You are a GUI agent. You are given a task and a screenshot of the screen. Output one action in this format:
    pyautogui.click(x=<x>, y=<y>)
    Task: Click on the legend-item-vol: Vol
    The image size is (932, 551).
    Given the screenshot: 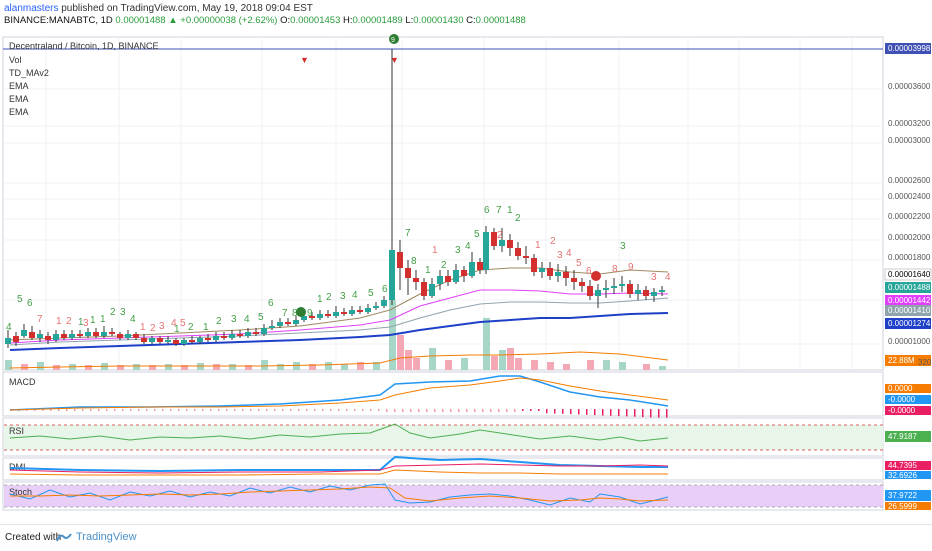 What is the action you would take?
    pyautogui.click(x=15, y=60)
    